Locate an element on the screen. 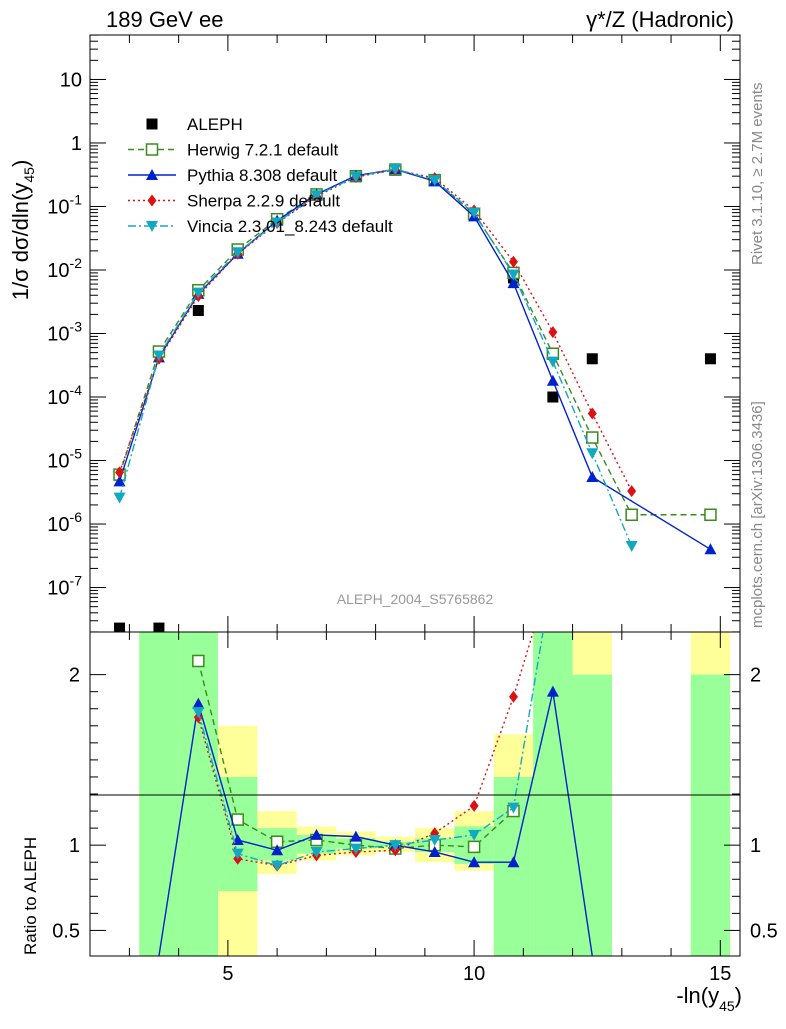 Image resolution: width=786 pixels, height=1029 pixels. ratio-line-pythia-8-308-default is located at coordinates (375, 823).